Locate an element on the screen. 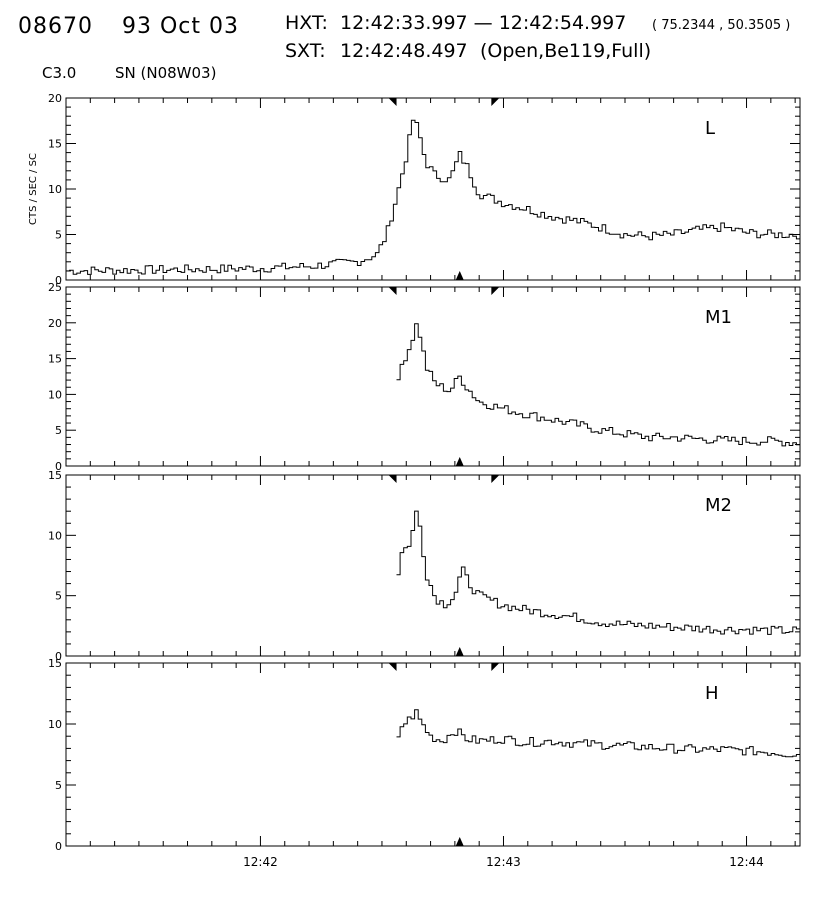 The width and height of the screenshot is (816, 900). y-axis-label: CTS / SEC / SC is located at coordinates (33, 189).